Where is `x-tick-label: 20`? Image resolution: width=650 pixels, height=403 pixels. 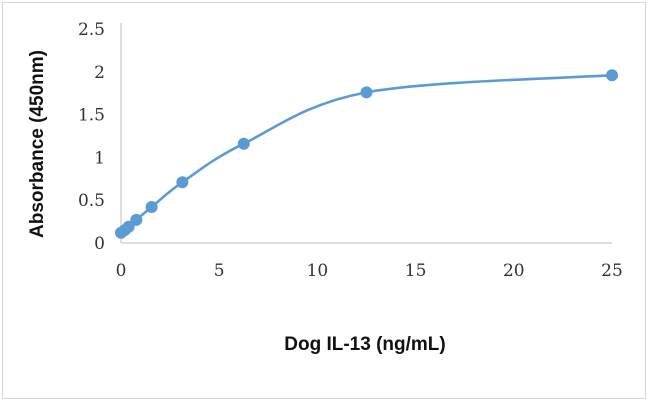 x-tick-label: 20 is located at coordinates (514, 271).